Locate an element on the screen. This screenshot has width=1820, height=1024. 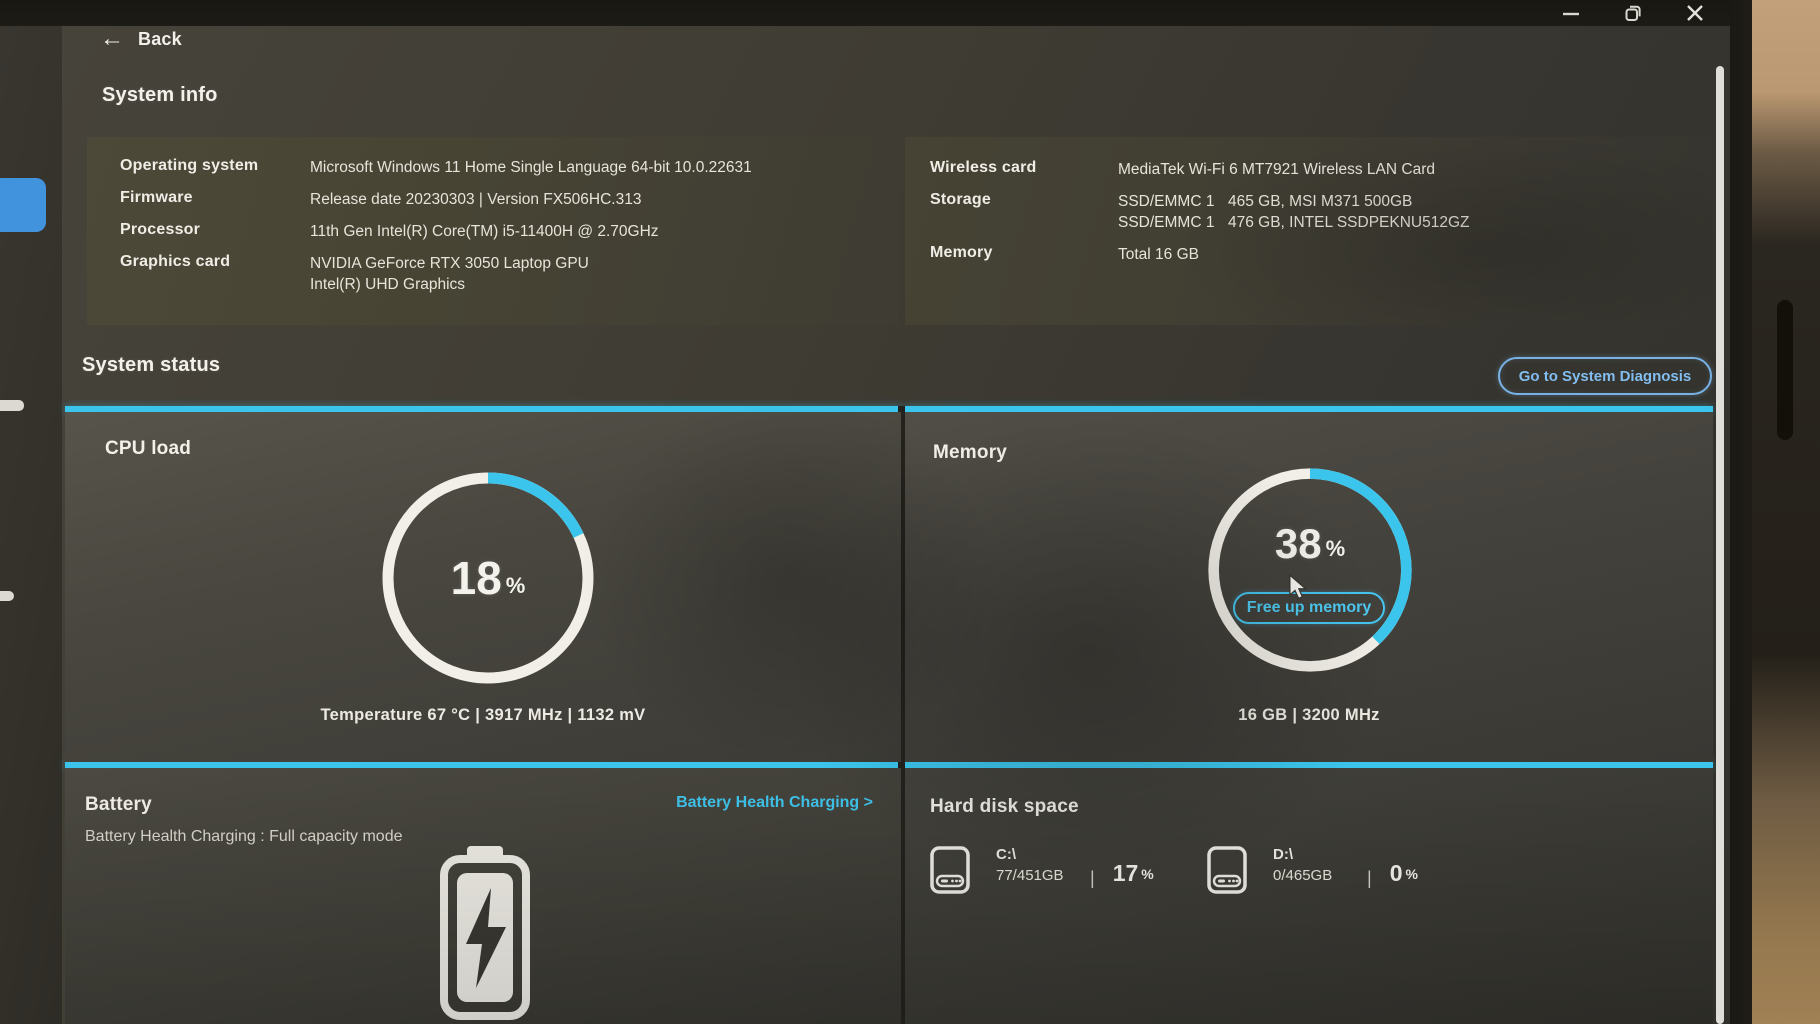
cpu-load-gauge: 18 % is located at coordinates (488, 578).